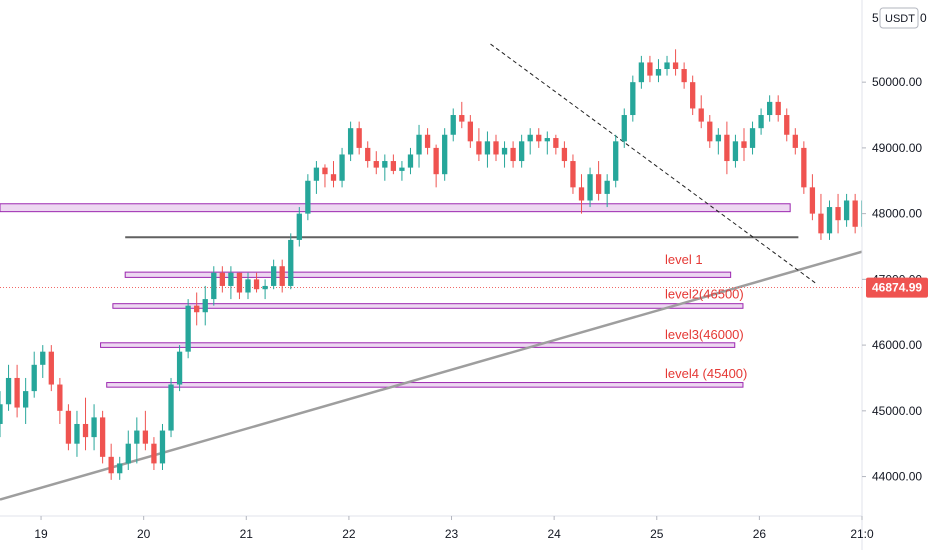 This screenshot has width=932, height=550. Describe the element at coordinates (704, 334) in the screenshot. I see `level-label: level3(46000)` at that location.